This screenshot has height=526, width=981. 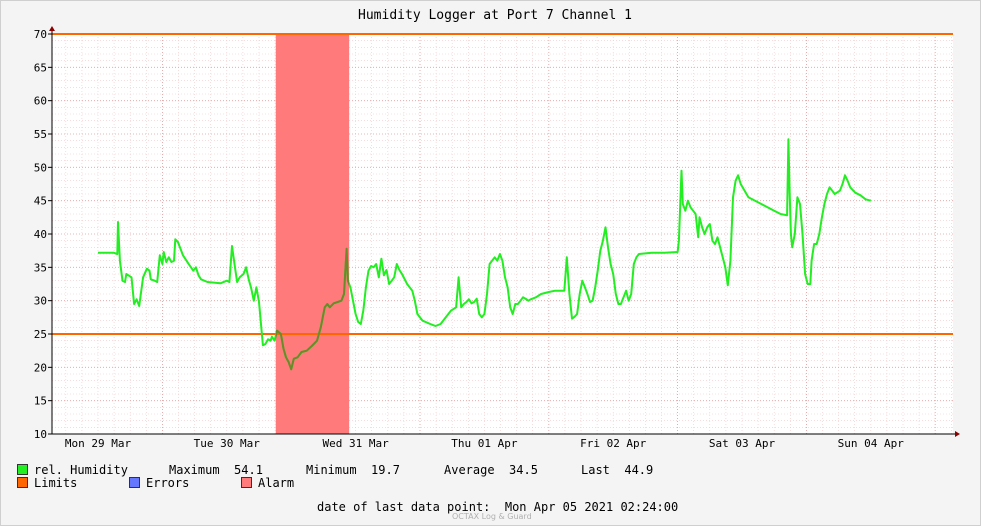 What do you see at coordinates (40, 301) in the screenshot?
I see `y-tick-label: 30` at bounding box center [40, 301].